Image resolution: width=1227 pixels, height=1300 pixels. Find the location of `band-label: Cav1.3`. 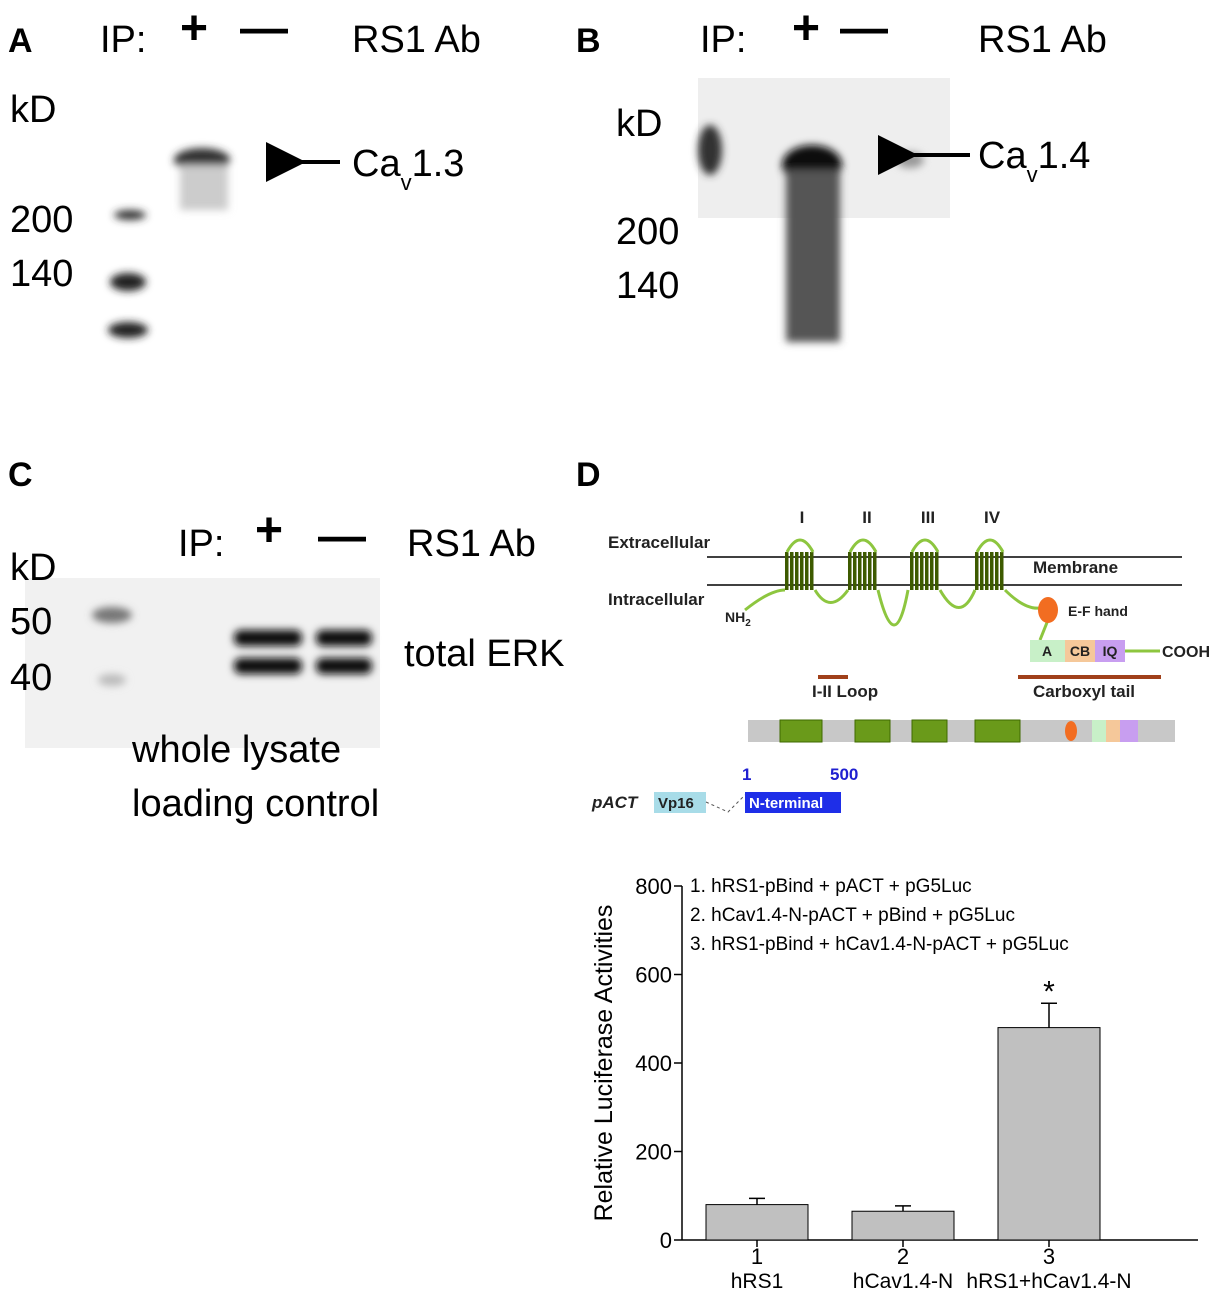

band-label: Cav1.3 is located at coordinates (408, 169).